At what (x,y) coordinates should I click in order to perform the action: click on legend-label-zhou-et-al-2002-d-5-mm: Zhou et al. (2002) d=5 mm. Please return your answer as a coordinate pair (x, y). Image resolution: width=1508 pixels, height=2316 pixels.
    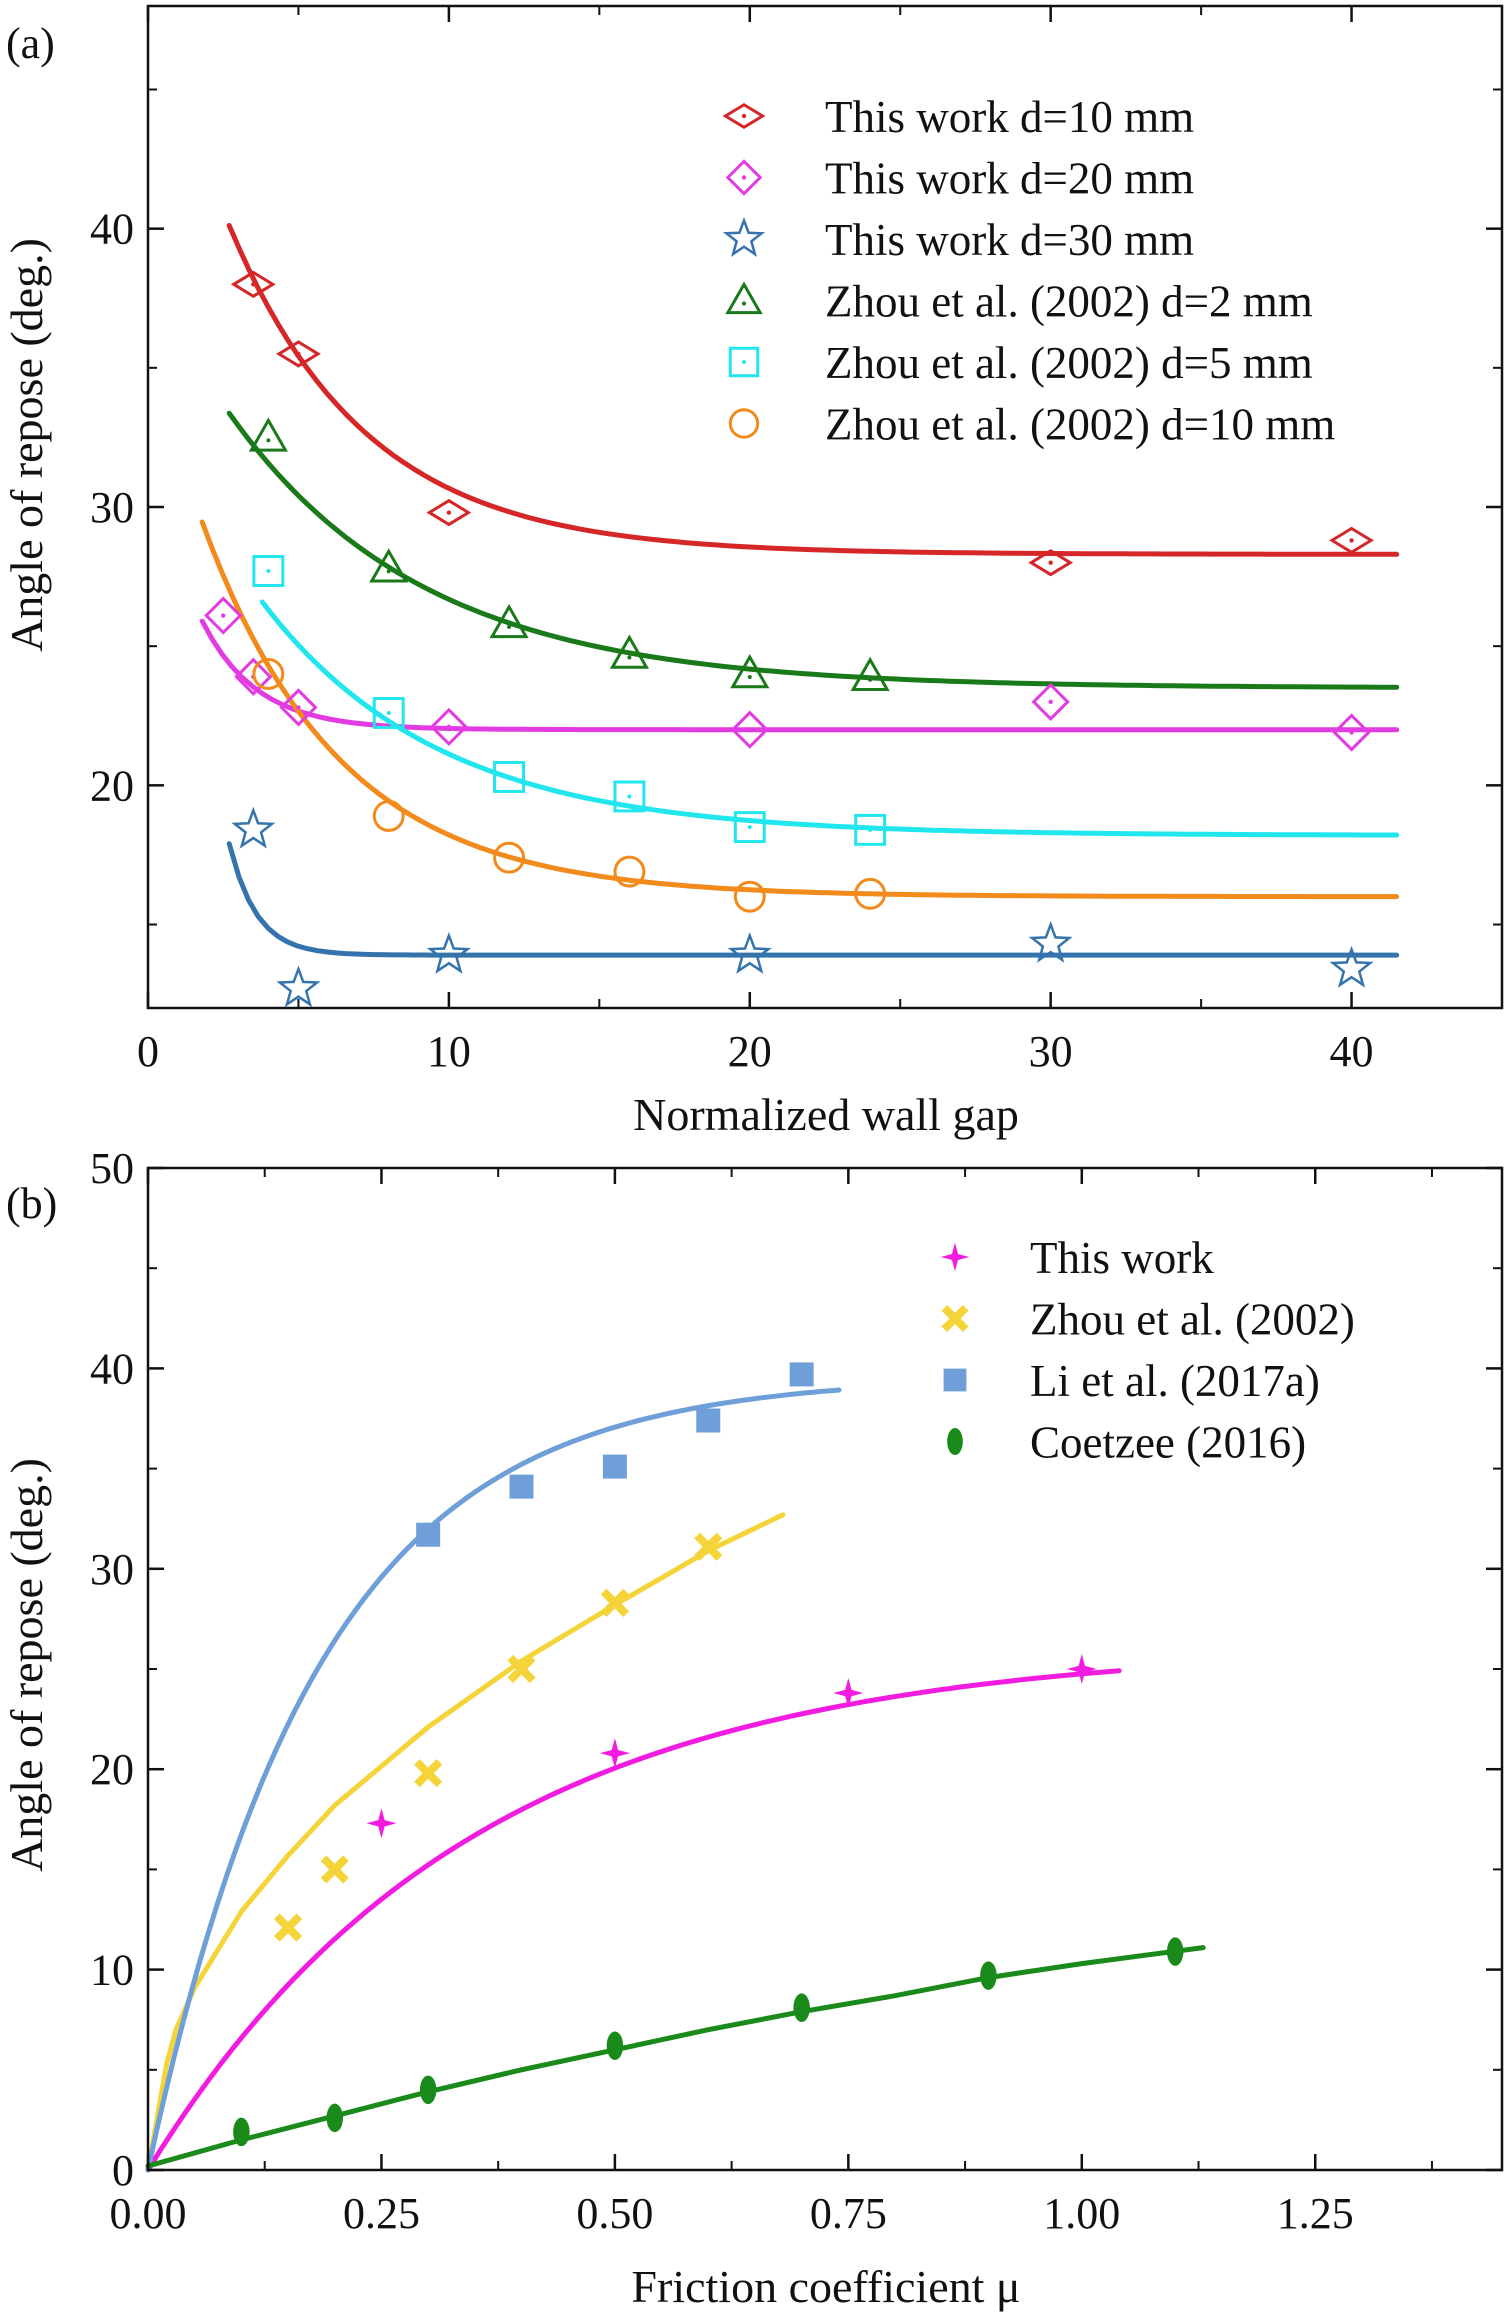
    Looking at the image, I should click on (1069, 363).